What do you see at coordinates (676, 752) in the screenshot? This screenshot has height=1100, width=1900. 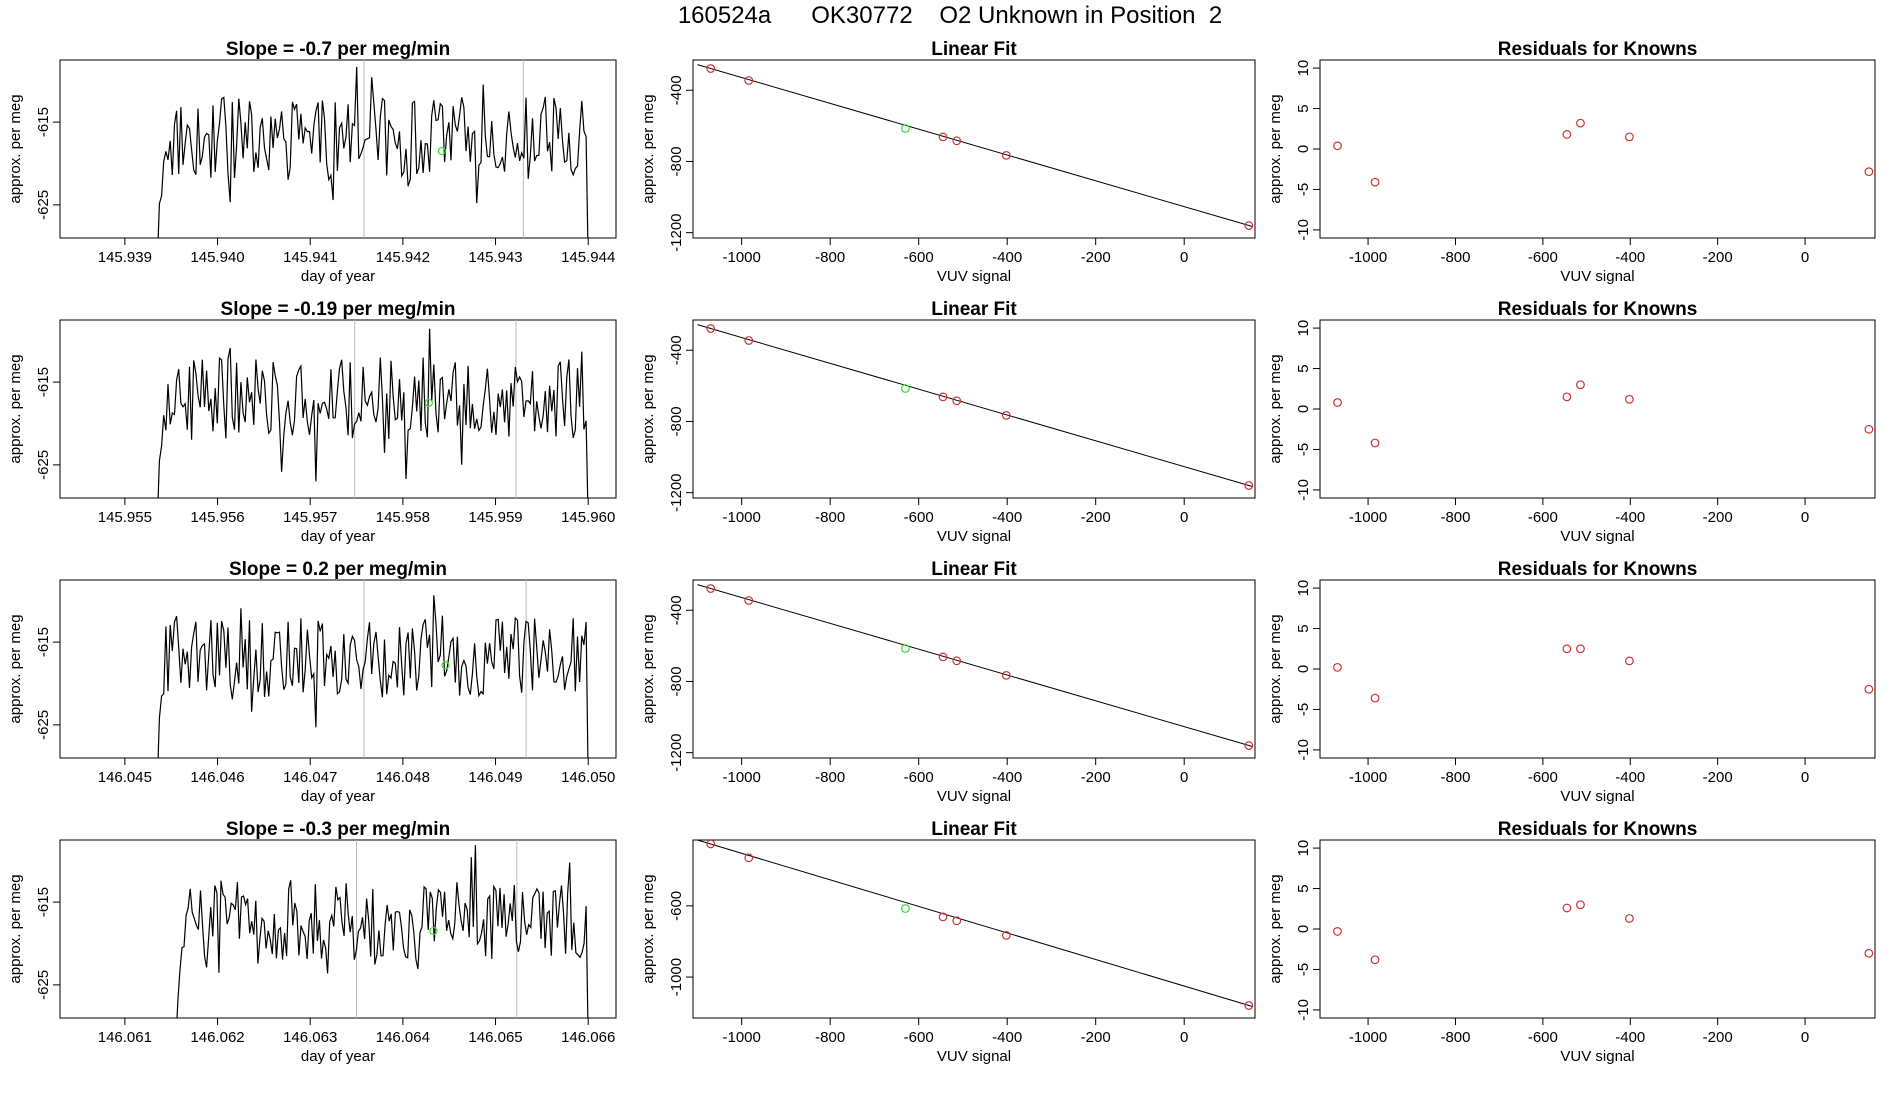 I see `y-tick-label: -1200` at bounding box center [676, 752].